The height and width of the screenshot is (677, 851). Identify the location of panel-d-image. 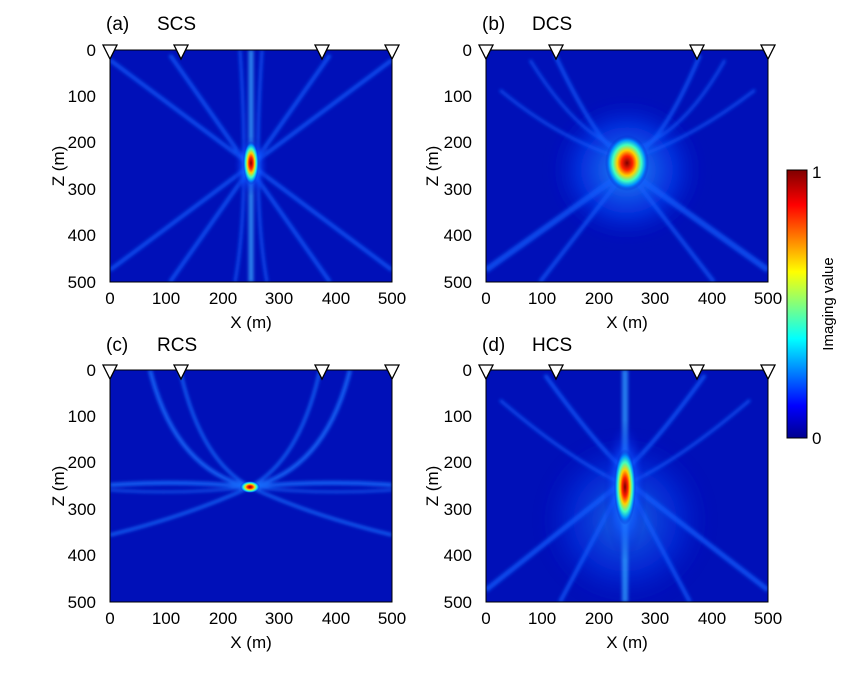
(627, 486).